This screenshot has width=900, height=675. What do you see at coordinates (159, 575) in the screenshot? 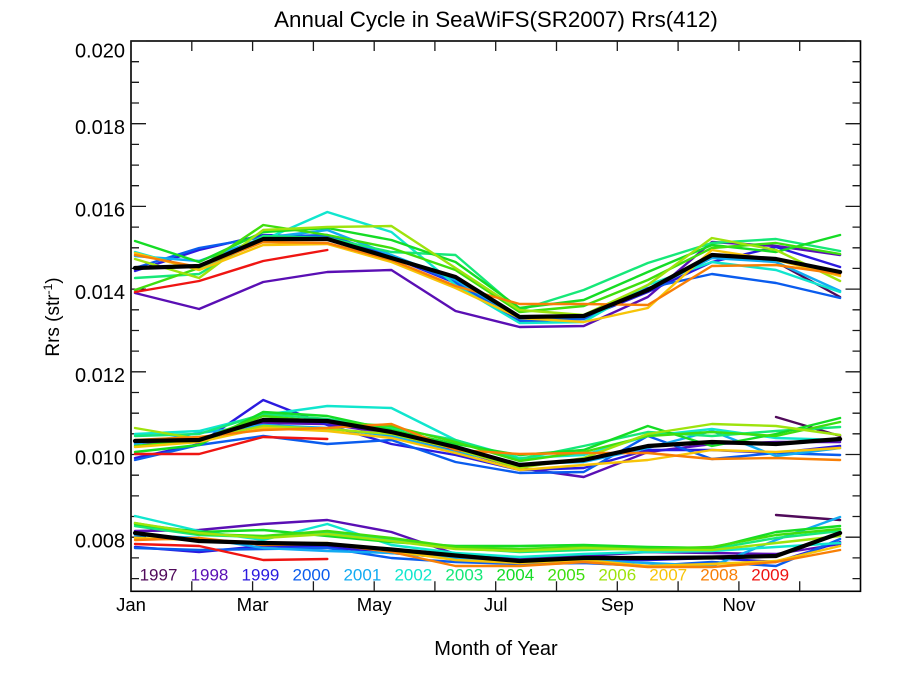
I see `svg-text: 1997` at bounding box center [159, 575].